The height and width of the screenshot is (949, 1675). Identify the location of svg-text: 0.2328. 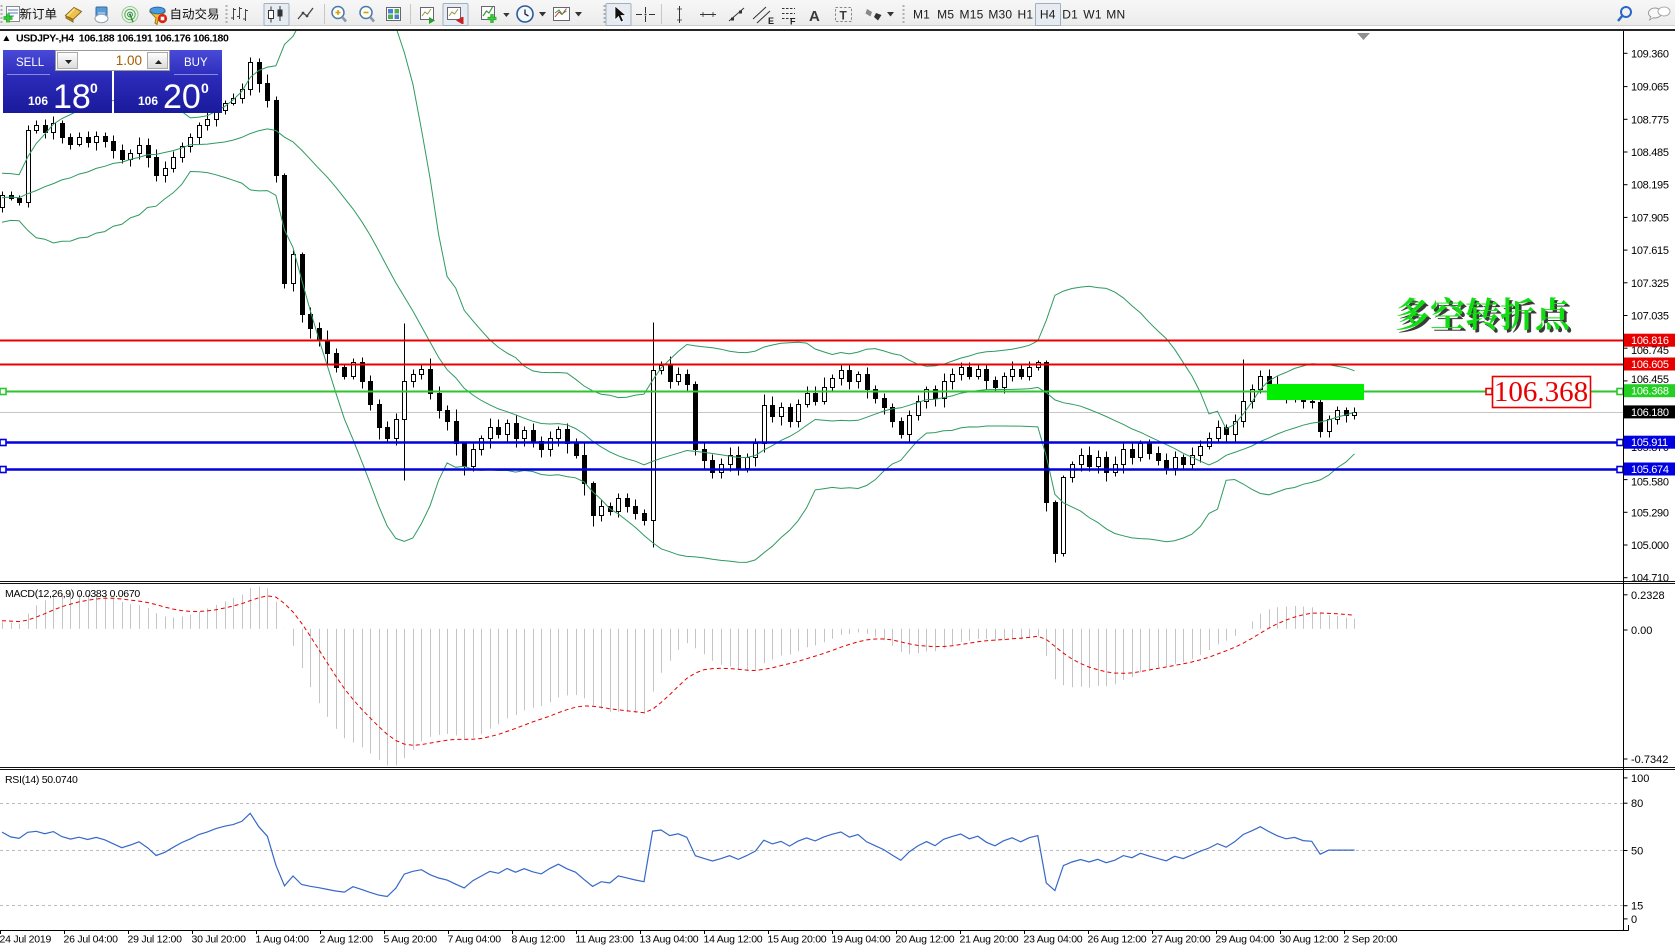
(1648, 596).